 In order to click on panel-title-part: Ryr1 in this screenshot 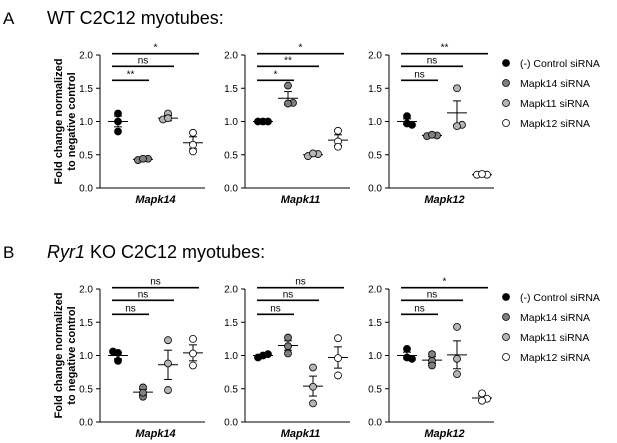, I will do `click(66, 252)`.